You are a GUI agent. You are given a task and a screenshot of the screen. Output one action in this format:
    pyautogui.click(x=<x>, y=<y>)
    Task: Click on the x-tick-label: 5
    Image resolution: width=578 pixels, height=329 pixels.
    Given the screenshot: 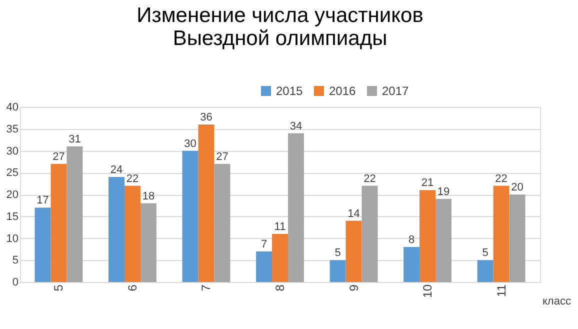 What is the action you would take?
    pyautogui.click(x=59, y=288)
    